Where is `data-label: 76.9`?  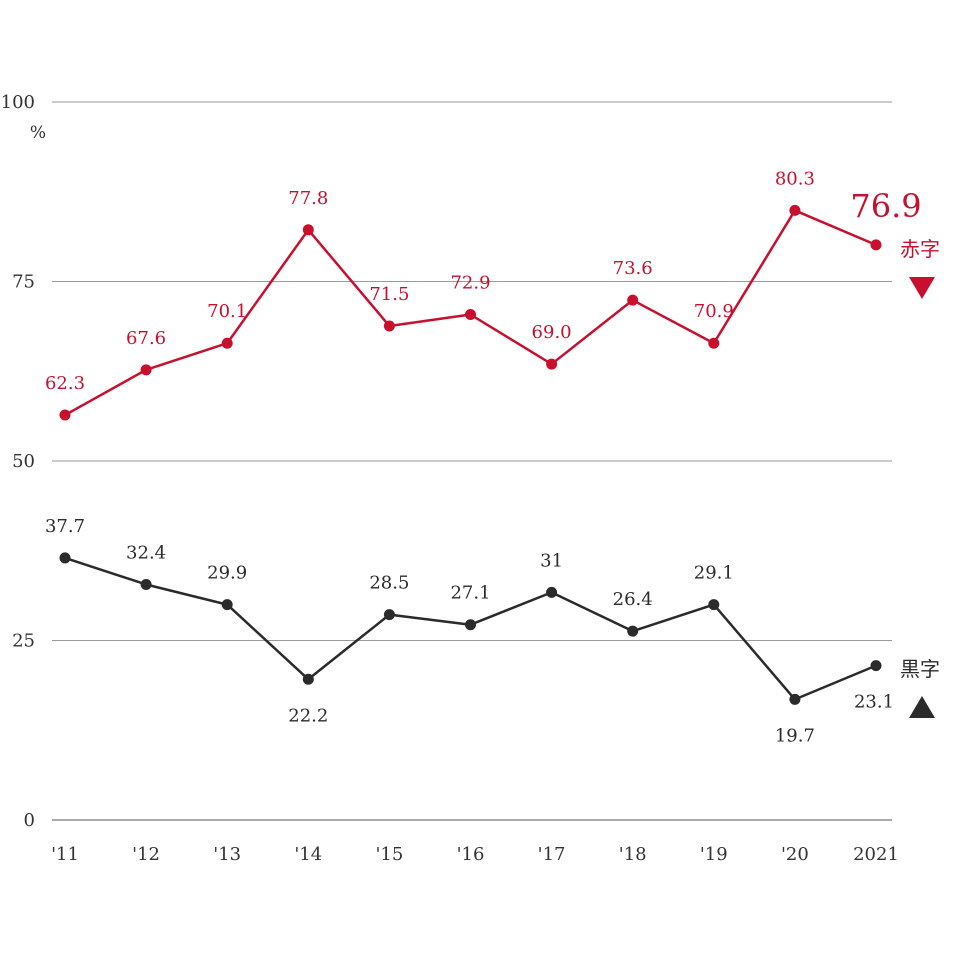
data-label: 76.9 is located at coordinates (885, 206).